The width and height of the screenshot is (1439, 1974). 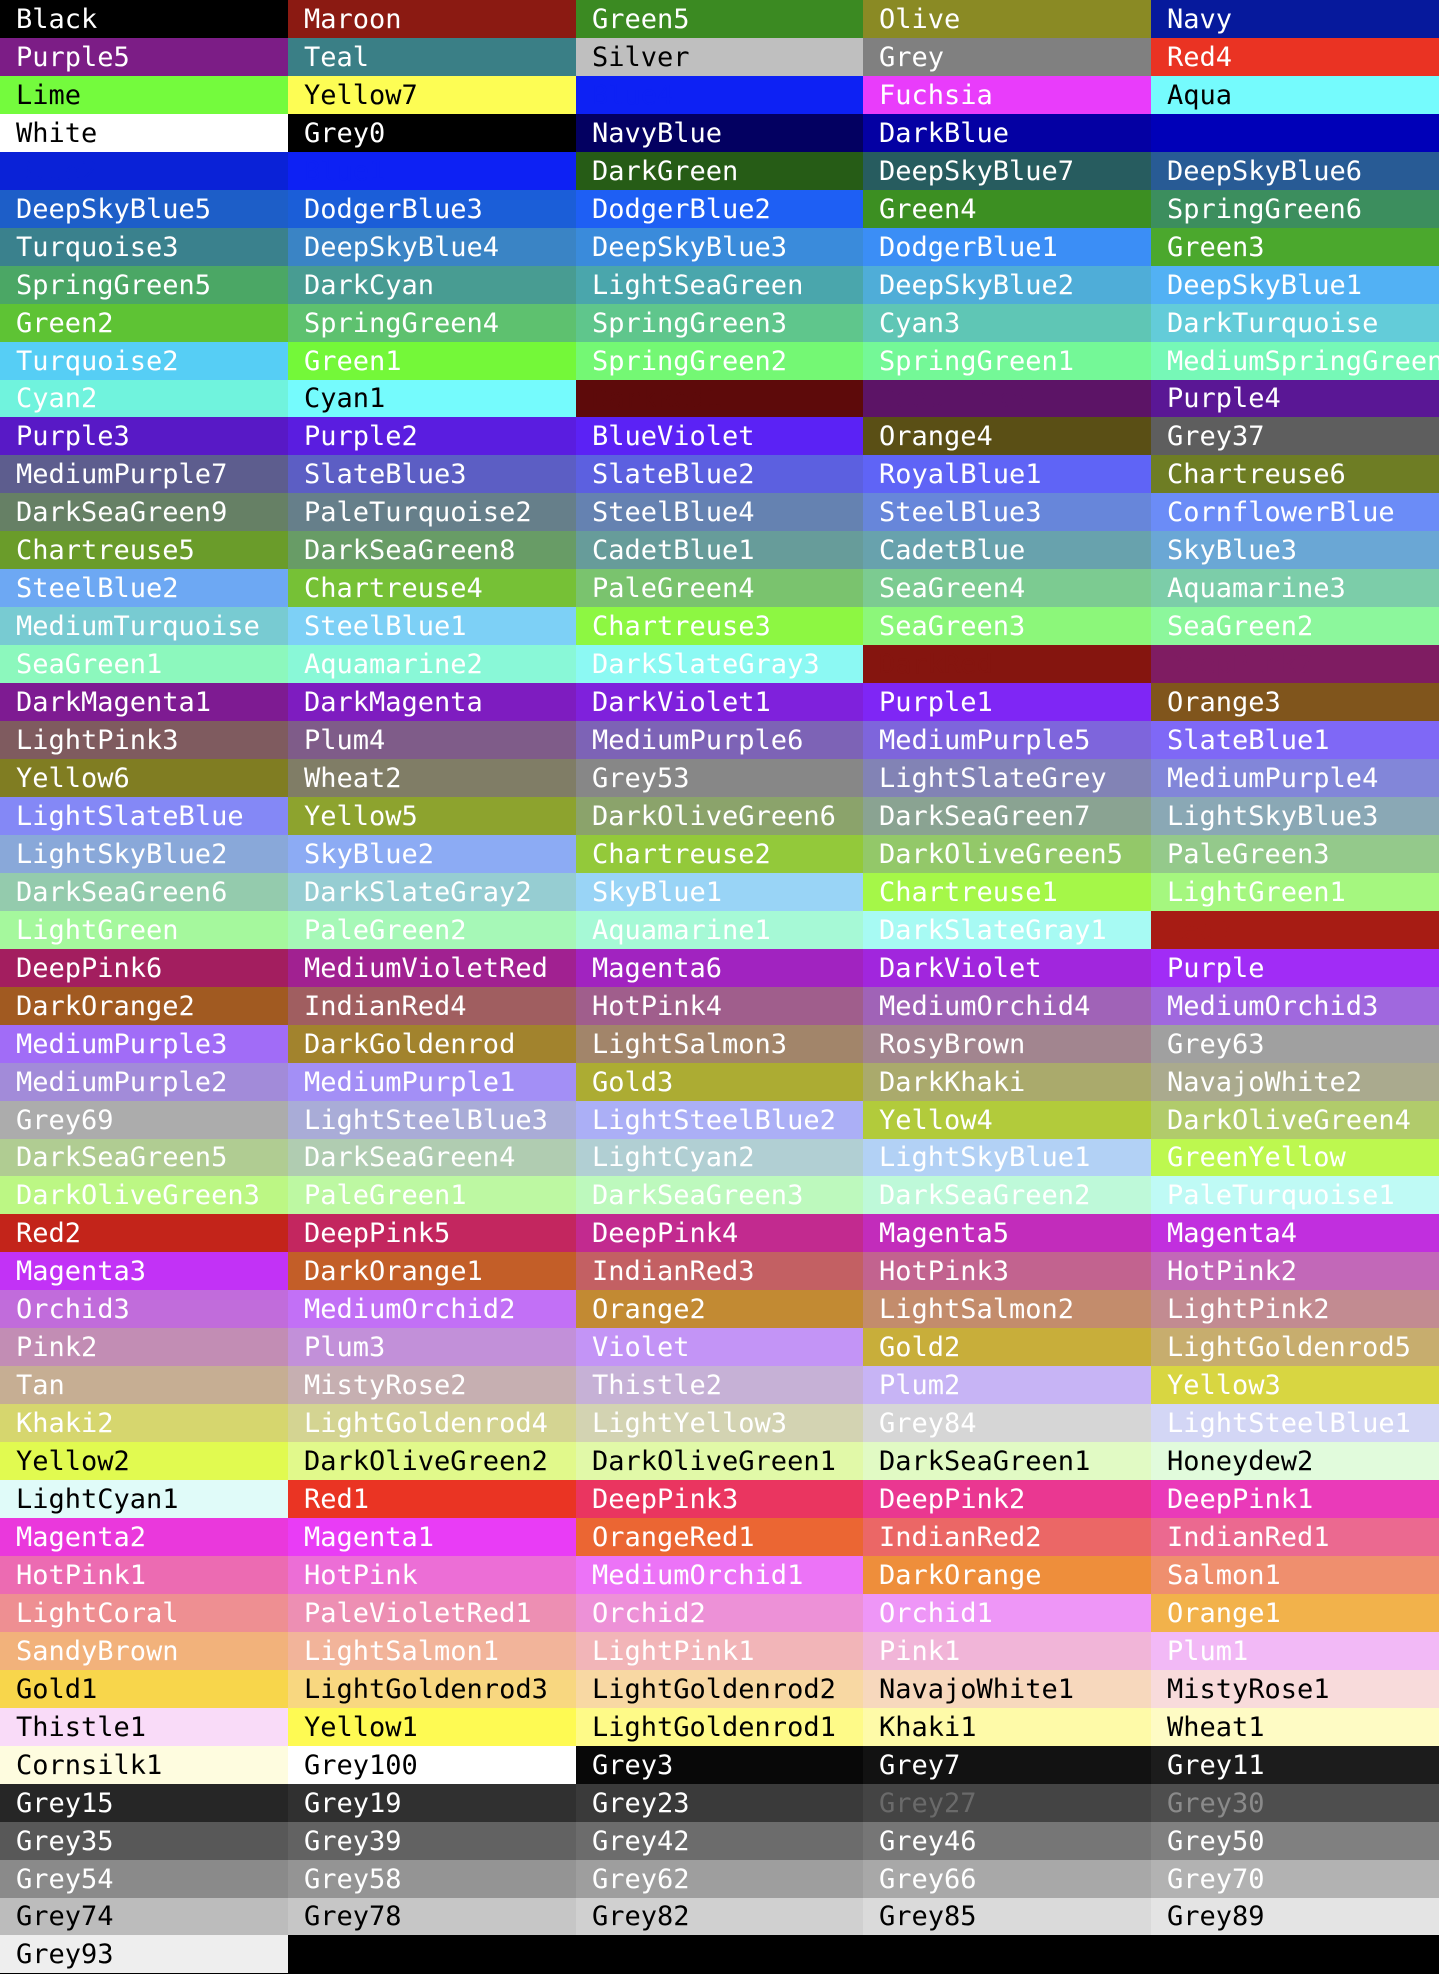 What do you see at coordinates (1295, 398) in the screenshot?
I see `color-swatch-purple4: Purple4` at bounding box center [1295, 398].